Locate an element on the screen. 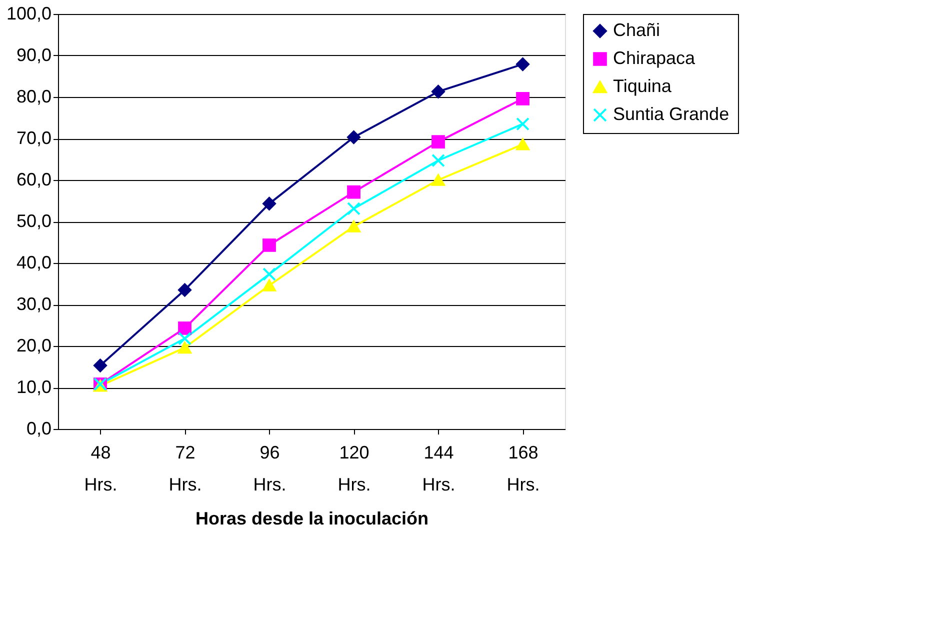 This screenshot has height=624, width=930. legend-label: Chañi is located at coordinates (636, 30).